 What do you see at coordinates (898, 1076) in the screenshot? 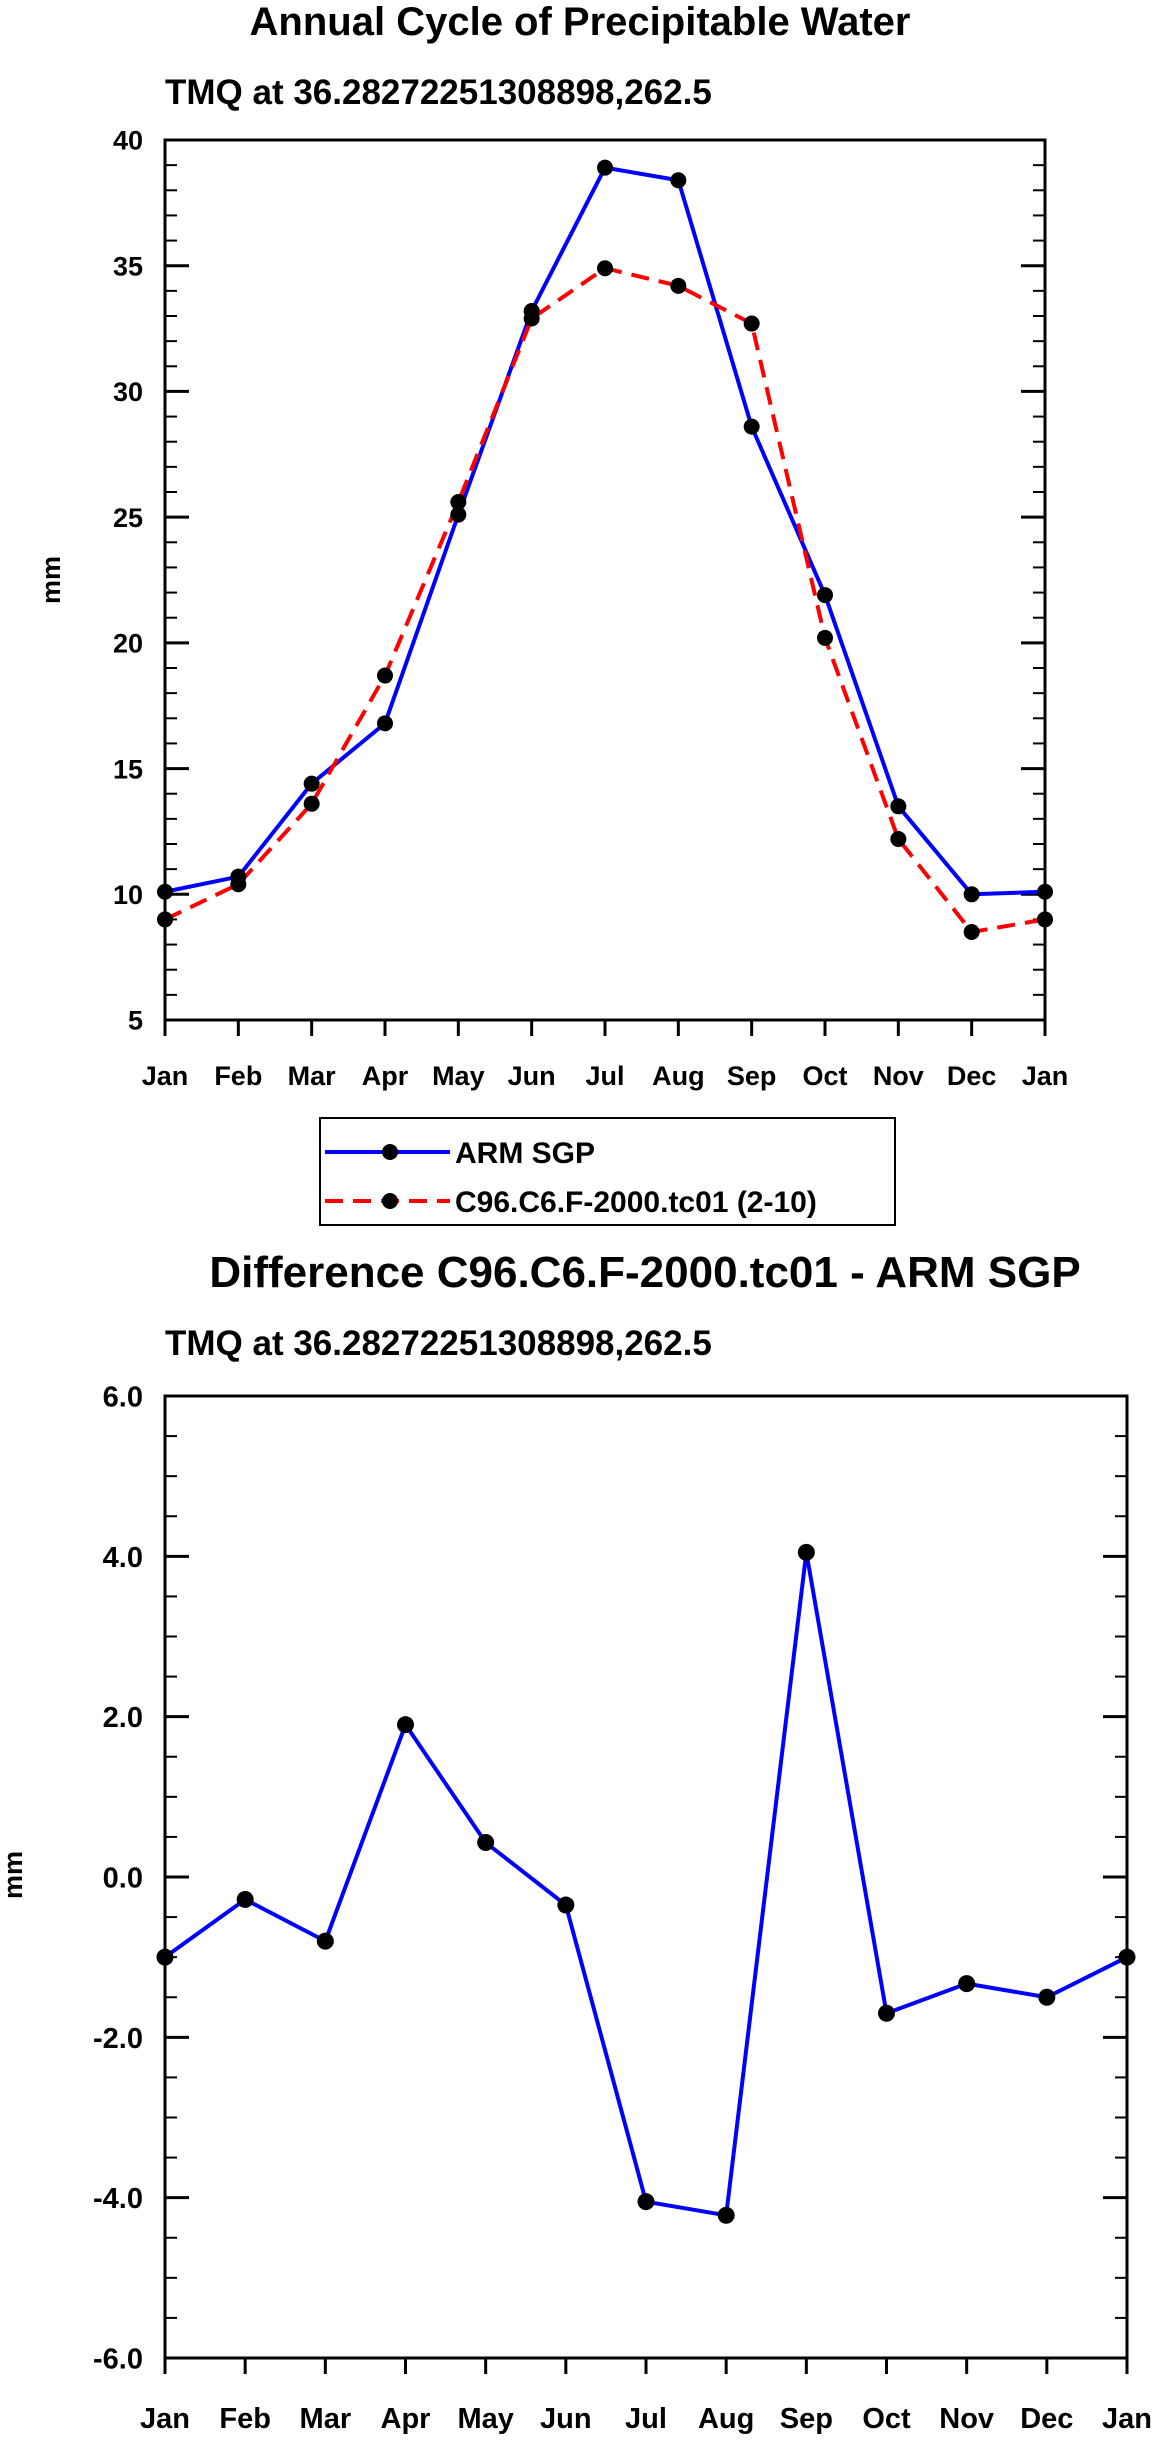
I see `chart1-x-tick-label: Nov` at bounding box center [898, 1076].